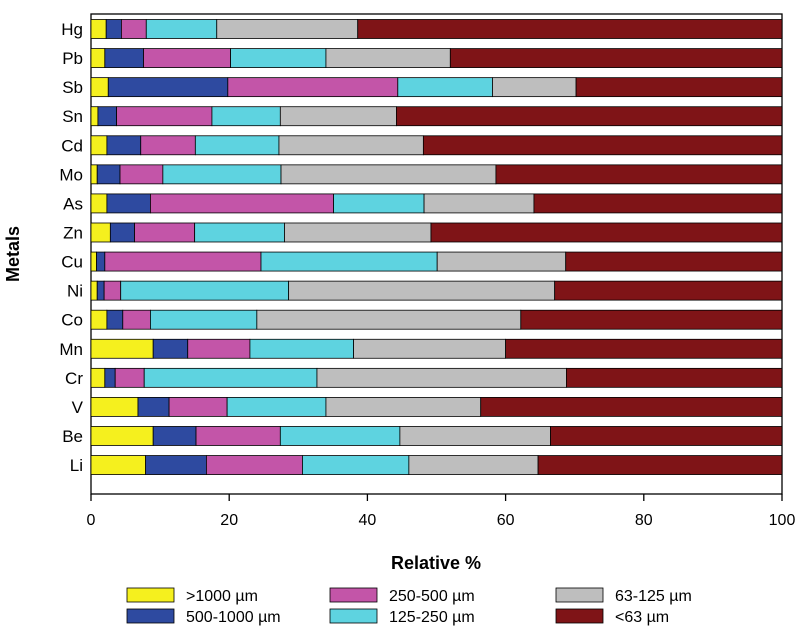 The height and width of the screenshot is (637, 800). What do you see at coordinates (222, 596) in the screenshot?
I see `legend-label-gt-1000-um: >1000 µm` at bounding box center [222, 596].